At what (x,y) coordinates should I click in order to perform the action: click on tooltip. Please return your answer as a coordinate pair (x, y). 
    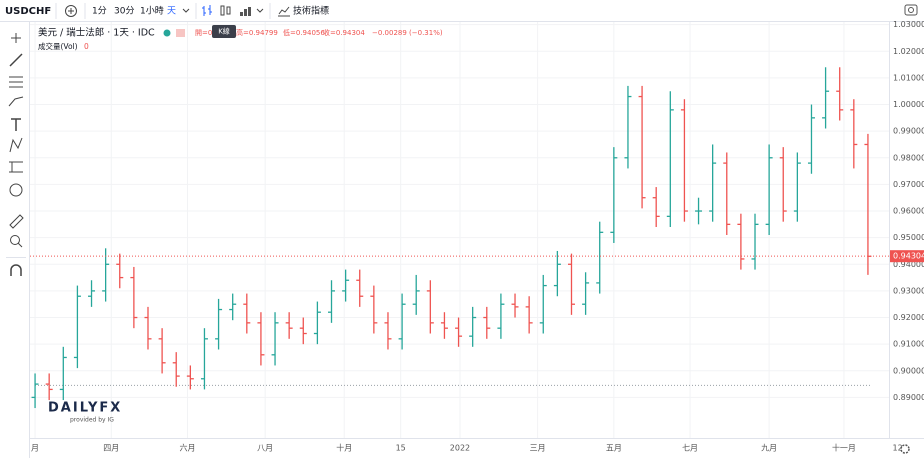
    Looking at the image, I should click on (224, 31).